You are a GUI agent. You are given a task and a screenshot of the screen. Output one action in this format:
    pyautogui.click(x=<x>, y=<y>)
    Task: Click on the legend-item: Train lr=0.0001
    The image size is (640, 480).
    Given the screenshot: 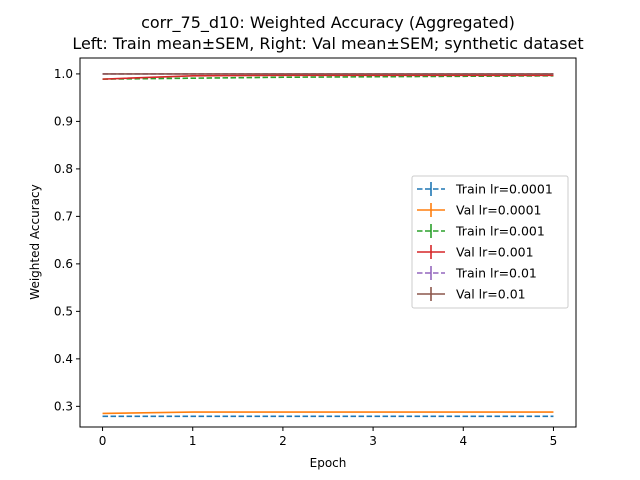 What is the action you would take?
    pyautogui.click(x=485, y=189)
    